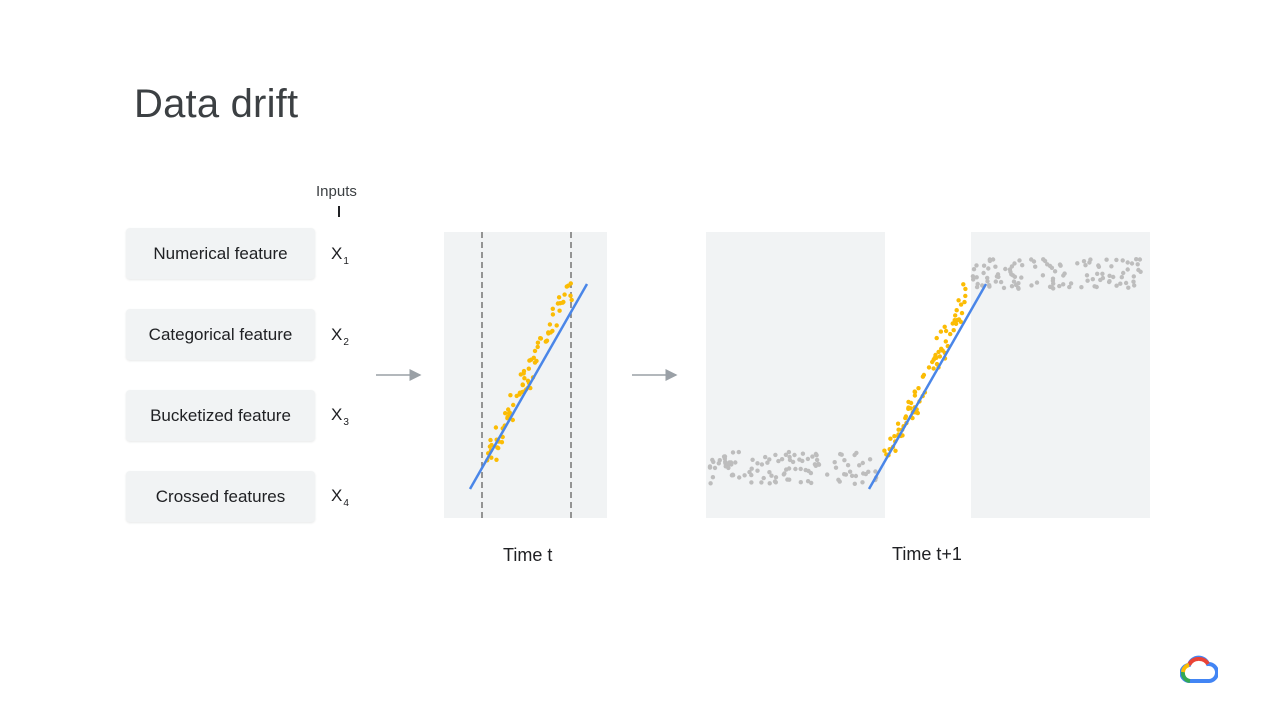  Describe the element at coordinates (528, 386) in the screenshot. I see `fit-line-time-t` at that location.